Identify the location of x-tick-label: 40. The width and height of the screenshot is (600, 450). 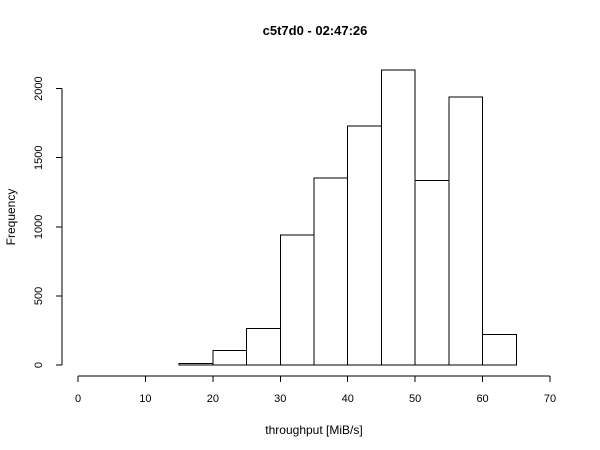
(348, 399).